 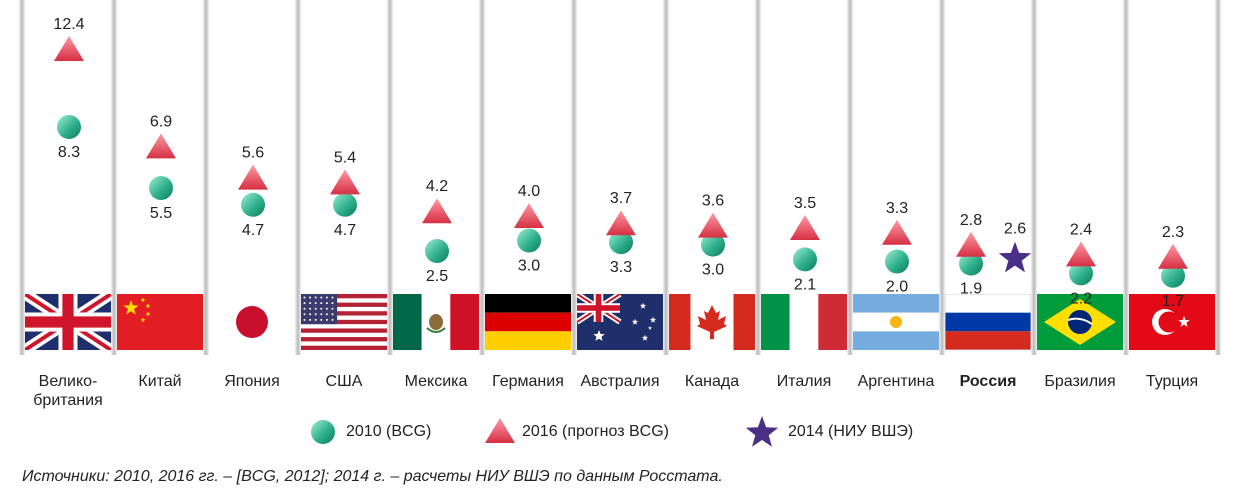 What do you see at coordinates (160, 381) in the screenshot?
I see `category-label: Китай` at bounding box center [160, 381].